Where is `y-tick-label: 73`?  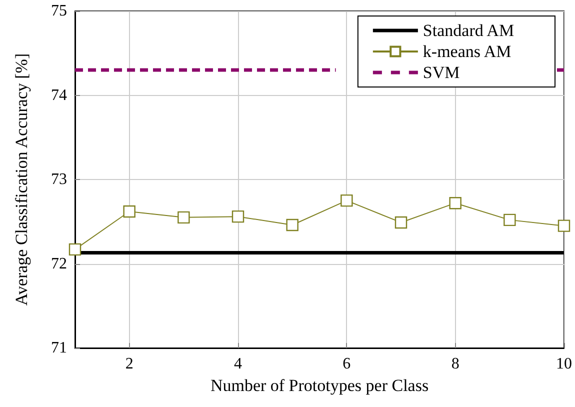 y-tick-label: 73 is located at coordinates (59, 179).